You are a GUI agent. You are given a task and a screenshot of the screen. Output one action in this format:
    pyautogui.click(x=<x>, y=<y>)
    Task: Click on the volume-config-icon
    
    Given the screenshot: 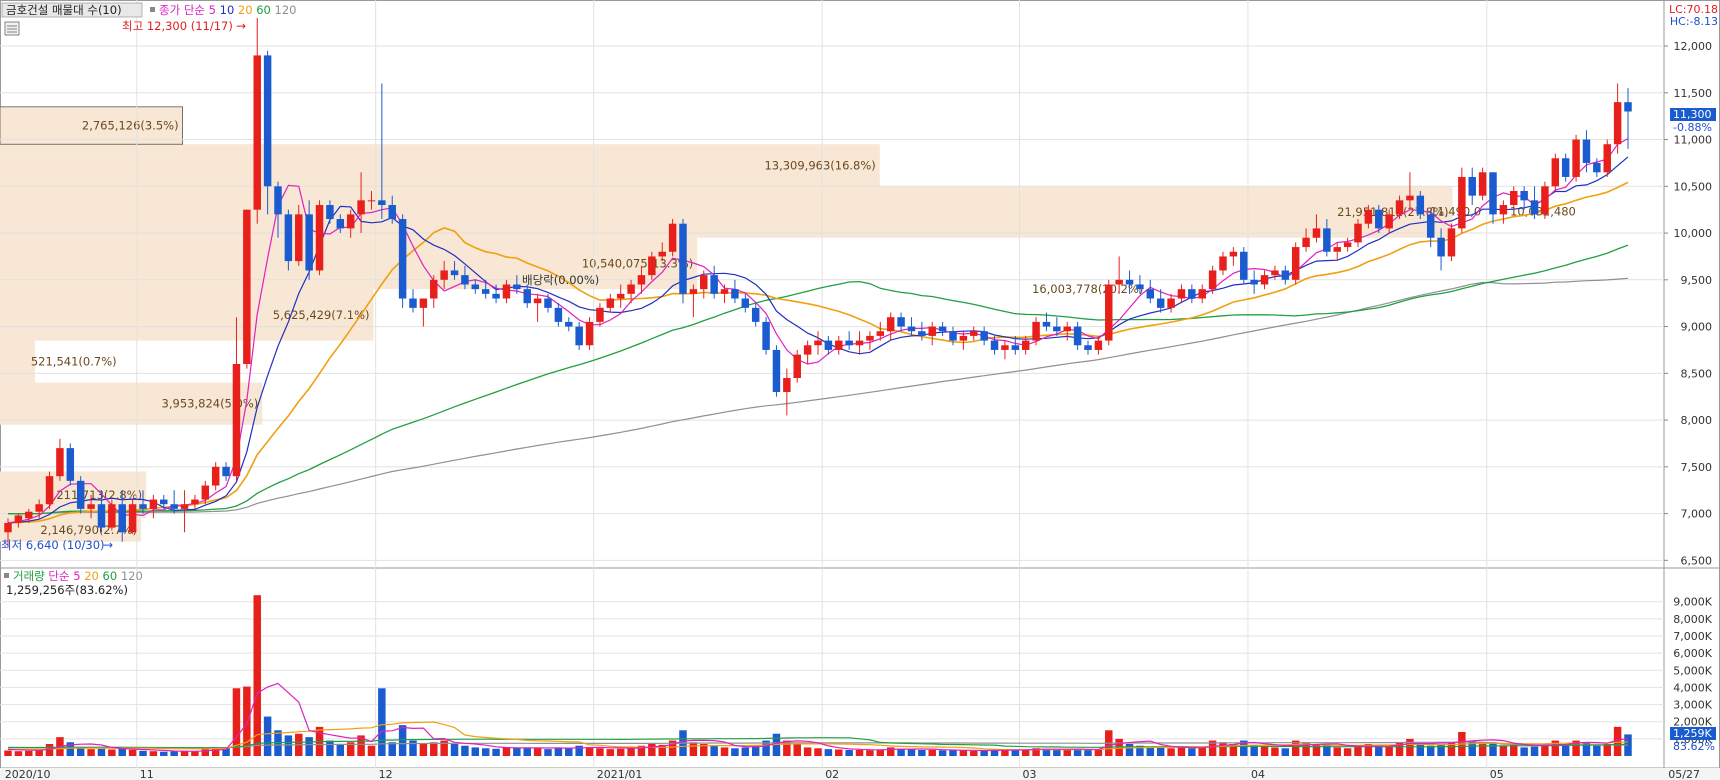 What is the action you would take?
    pyautogui.click(x=6, y=575)
    